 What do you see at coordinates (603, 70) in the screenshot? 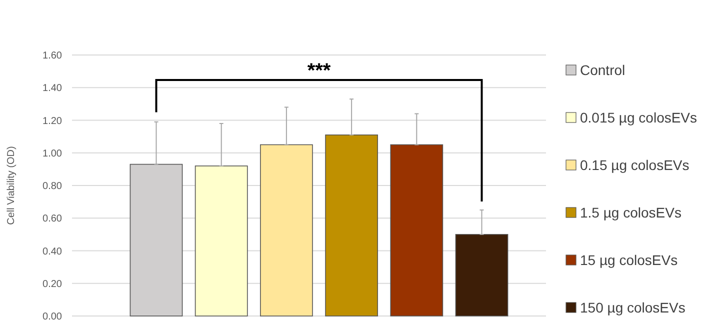
I see `legend-label: Control` at bounding box center [603, 70].